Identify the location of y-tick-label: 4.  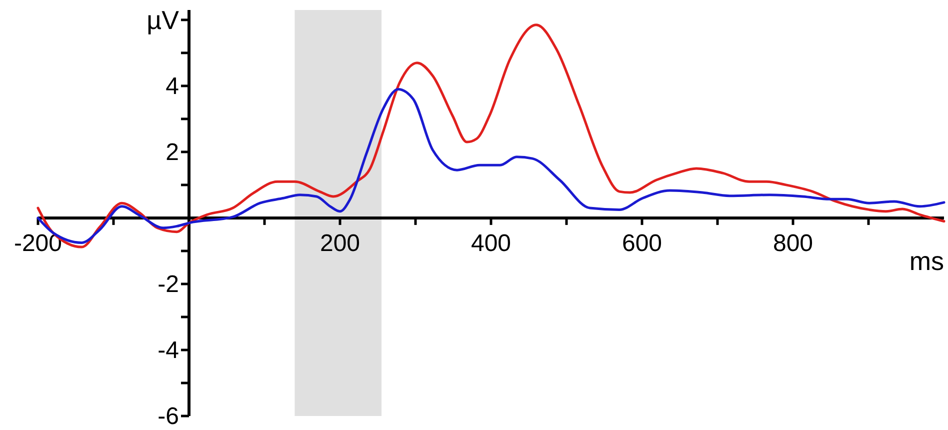
(172, 86).